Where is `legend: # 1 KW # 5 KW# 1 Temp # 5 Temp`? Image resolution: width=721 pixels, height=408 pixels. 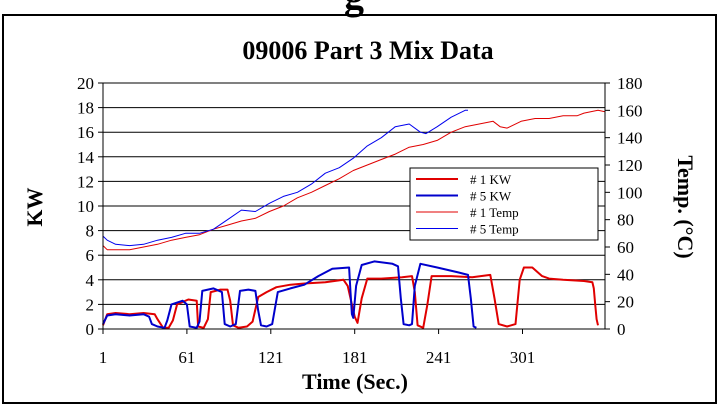
legend: # 1 KW # 5 KW# 1 Temp # 5 Temp is located at coordinates (504, 204).